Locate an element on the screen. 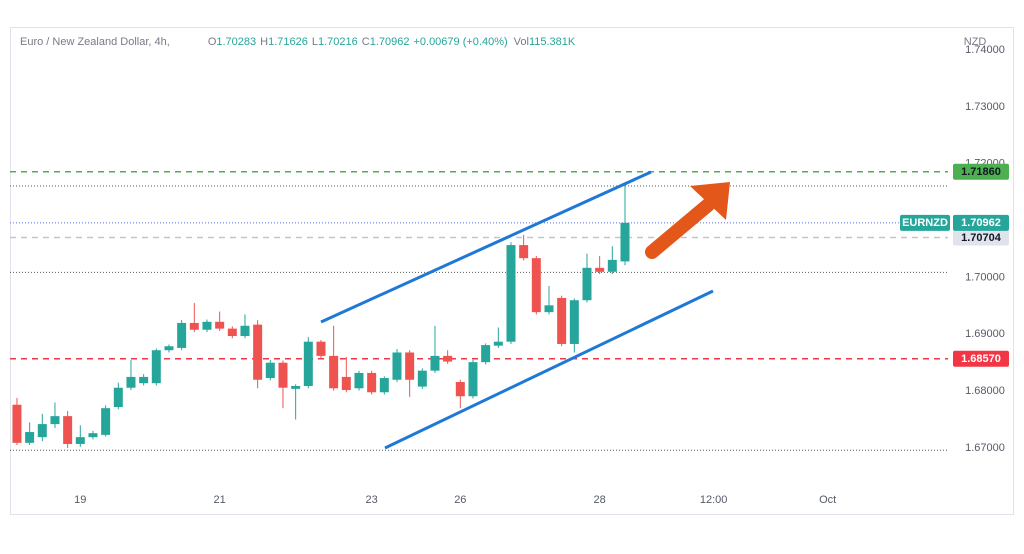  ohlc-key: O is located at coordinates (212, 42).